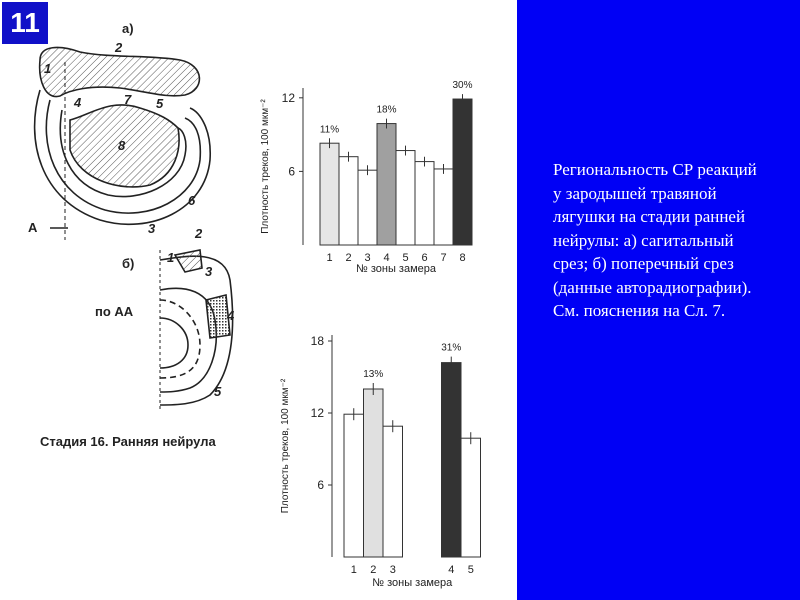 This screenshot has width=800, height=600. I want to click on x-tick-label: 7, so click(443, 258).